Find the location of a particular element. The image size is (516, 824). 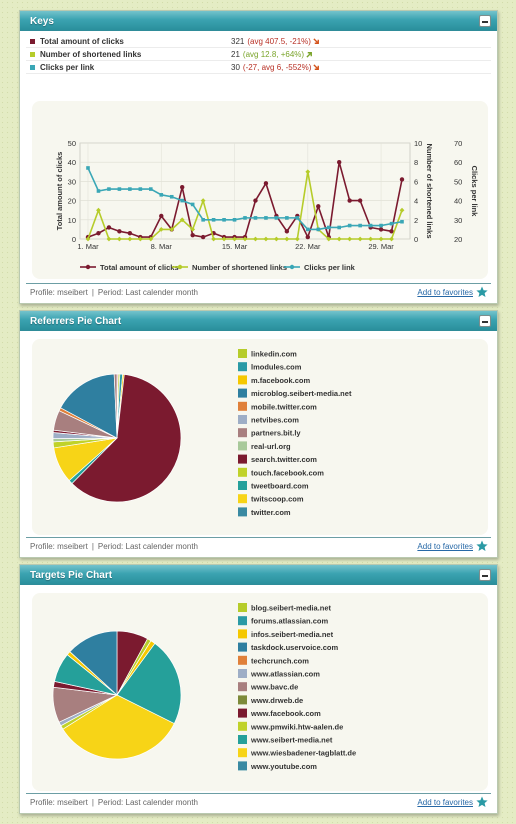

keys-collapse-button is located at coordinates (485, 21).